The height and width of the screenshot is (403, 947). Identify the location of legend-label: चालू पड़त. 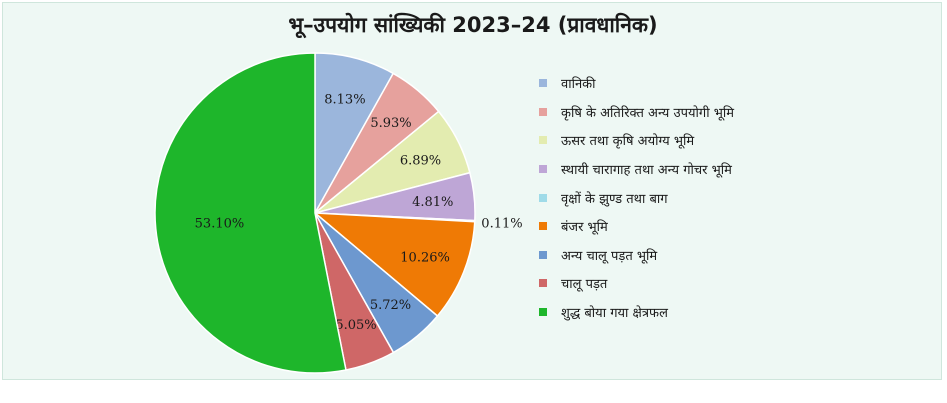
(584, 285).